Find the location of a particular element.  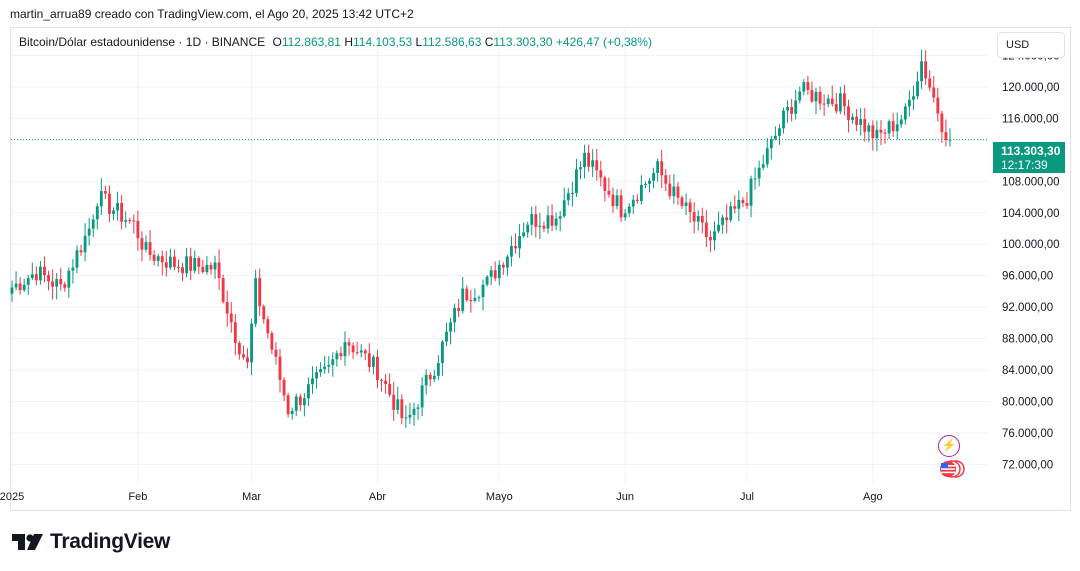

y-tick-label: 108.000,00 is located at coordinates (1031, 182).